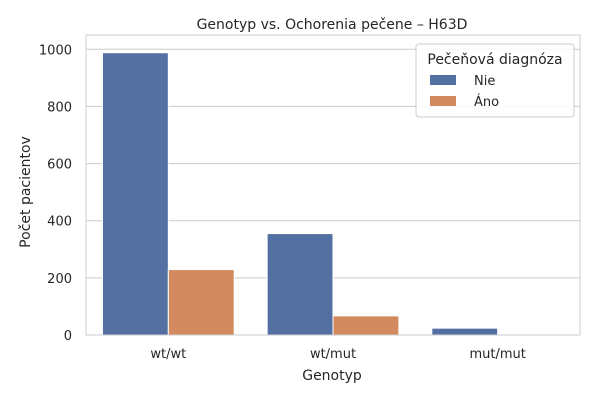  What do you see at coordinates (333, 354) in the screenshot?
I see `x-tick-label: wt/mut` at bounding box center [333, 354].